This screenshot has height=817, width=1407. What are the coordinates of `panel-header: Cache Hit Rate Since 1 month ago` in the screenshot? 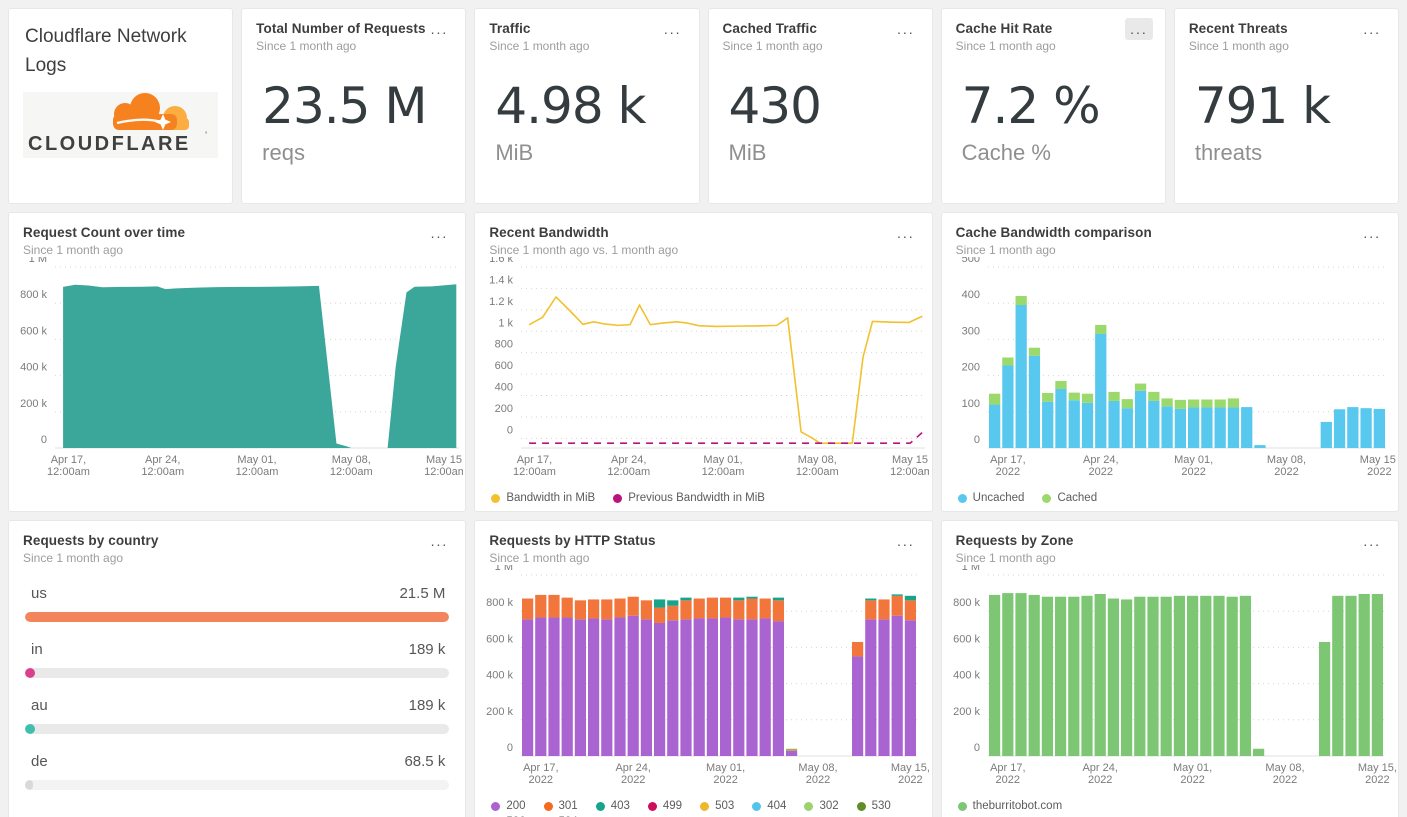 It's located at (1053, 31).